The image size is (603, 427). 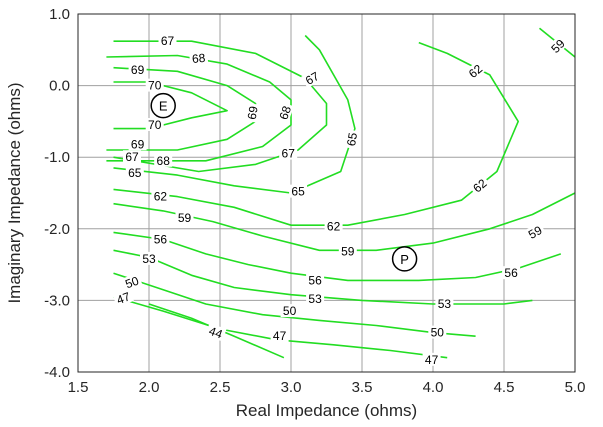 I want to click on y-tick-label: -1.0, so click(x=57, y=157).